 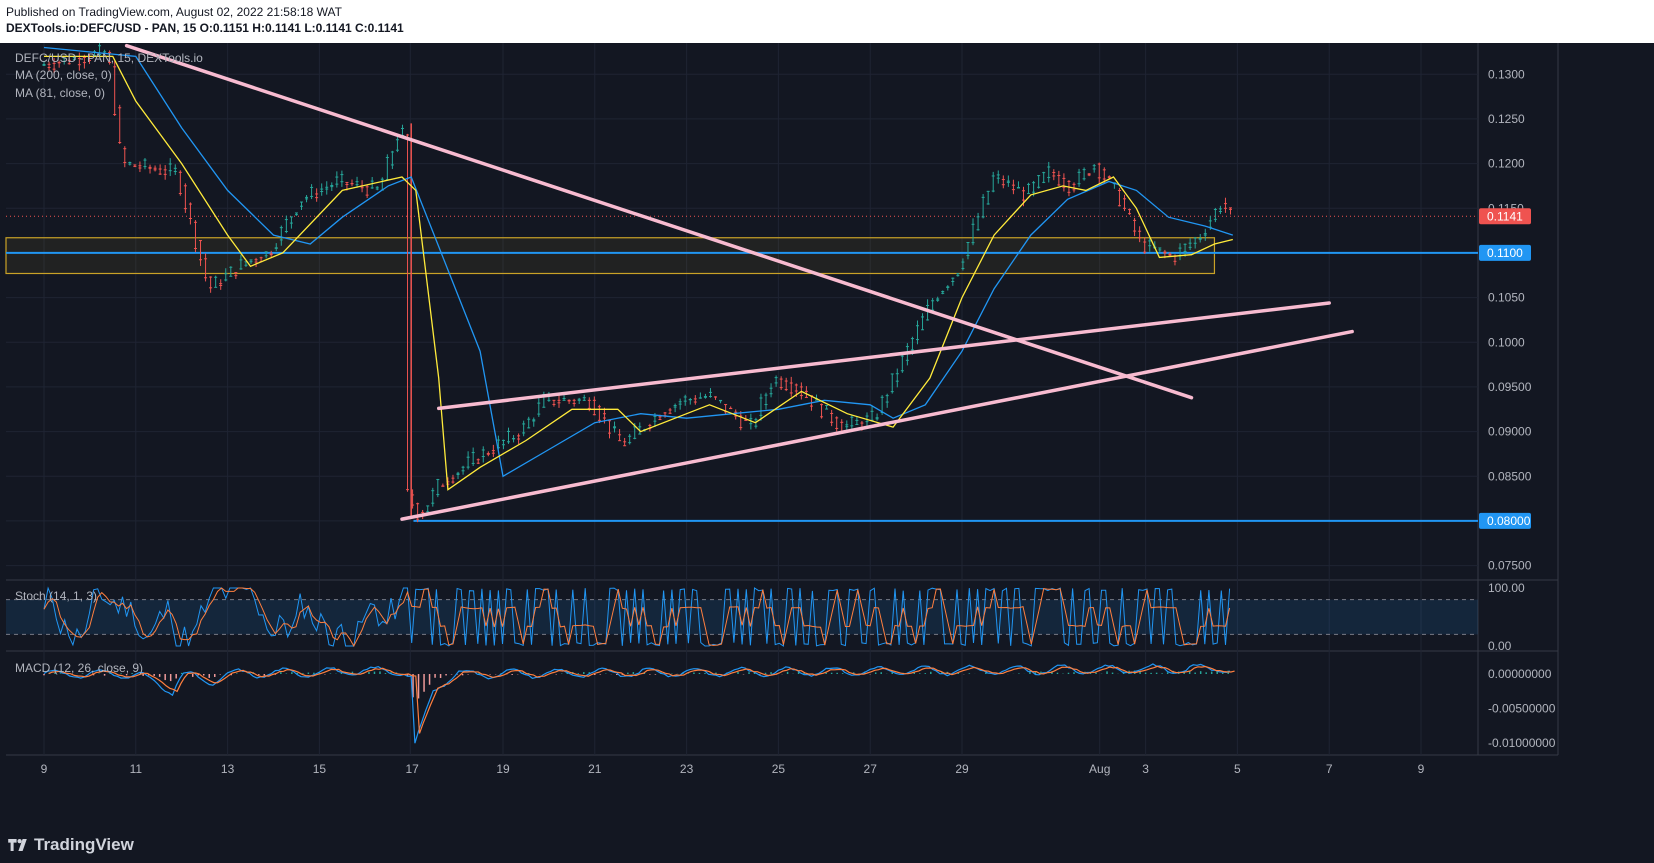 What do you see at coordinates (109, 58) in the screenshot?
I see `legend-title: DEFC/USD - PAN, 15, DEXTools.io` at bounding box center [109, 58].